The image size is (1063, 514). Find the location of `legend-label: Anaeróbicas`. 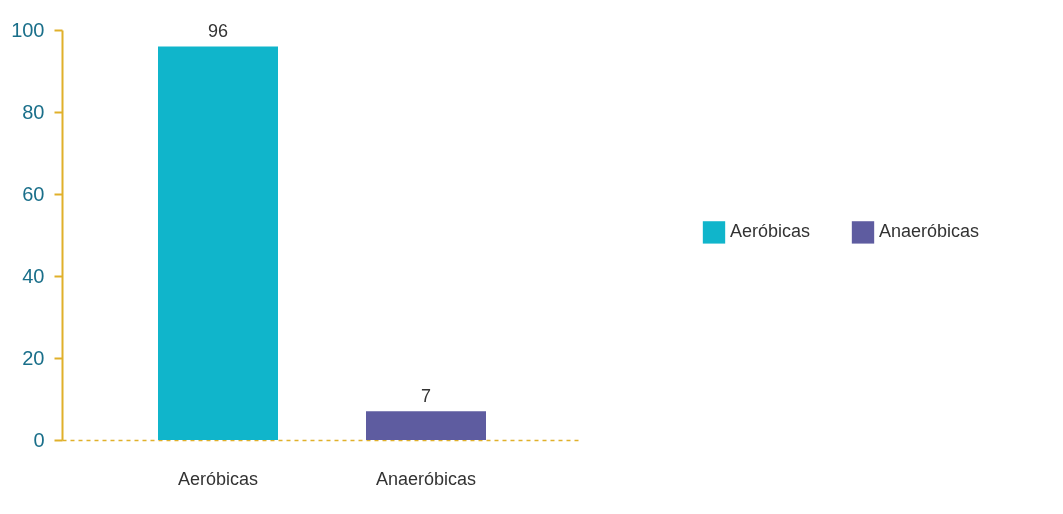

legend-label: Anaeróbicas is located at coordinates (929, 231).